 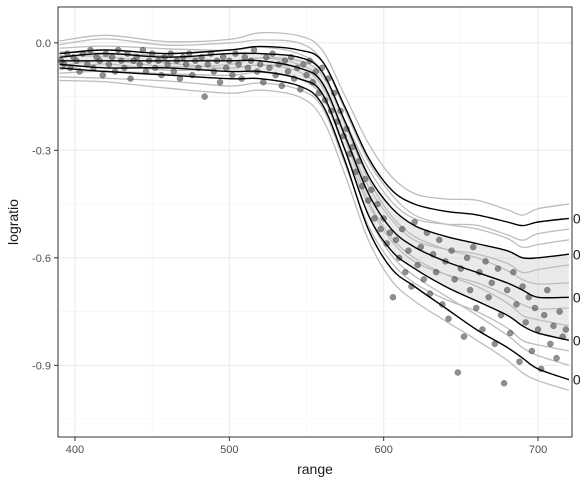 What do you see at coordinates (41, 366) in the screenshot?
I see `y-tick-label: -0.9` at bounding box center [41, 366].